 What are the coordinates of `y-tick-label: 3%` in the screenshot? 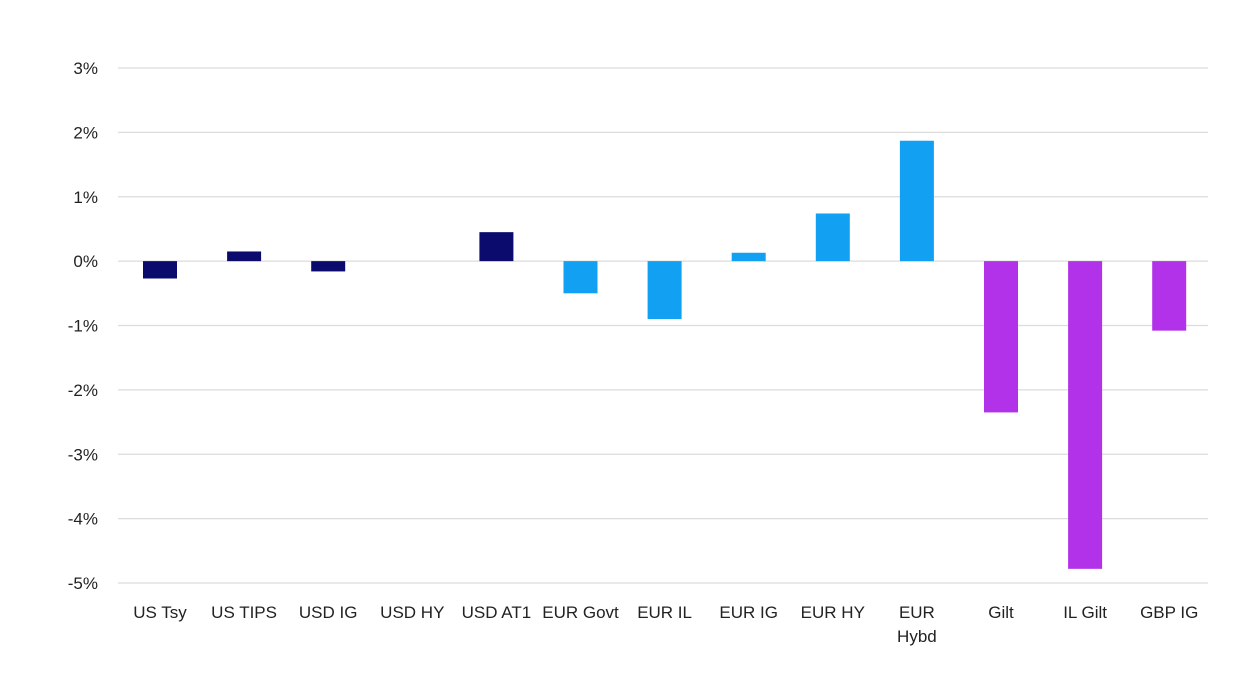 It's located at (85, 68).